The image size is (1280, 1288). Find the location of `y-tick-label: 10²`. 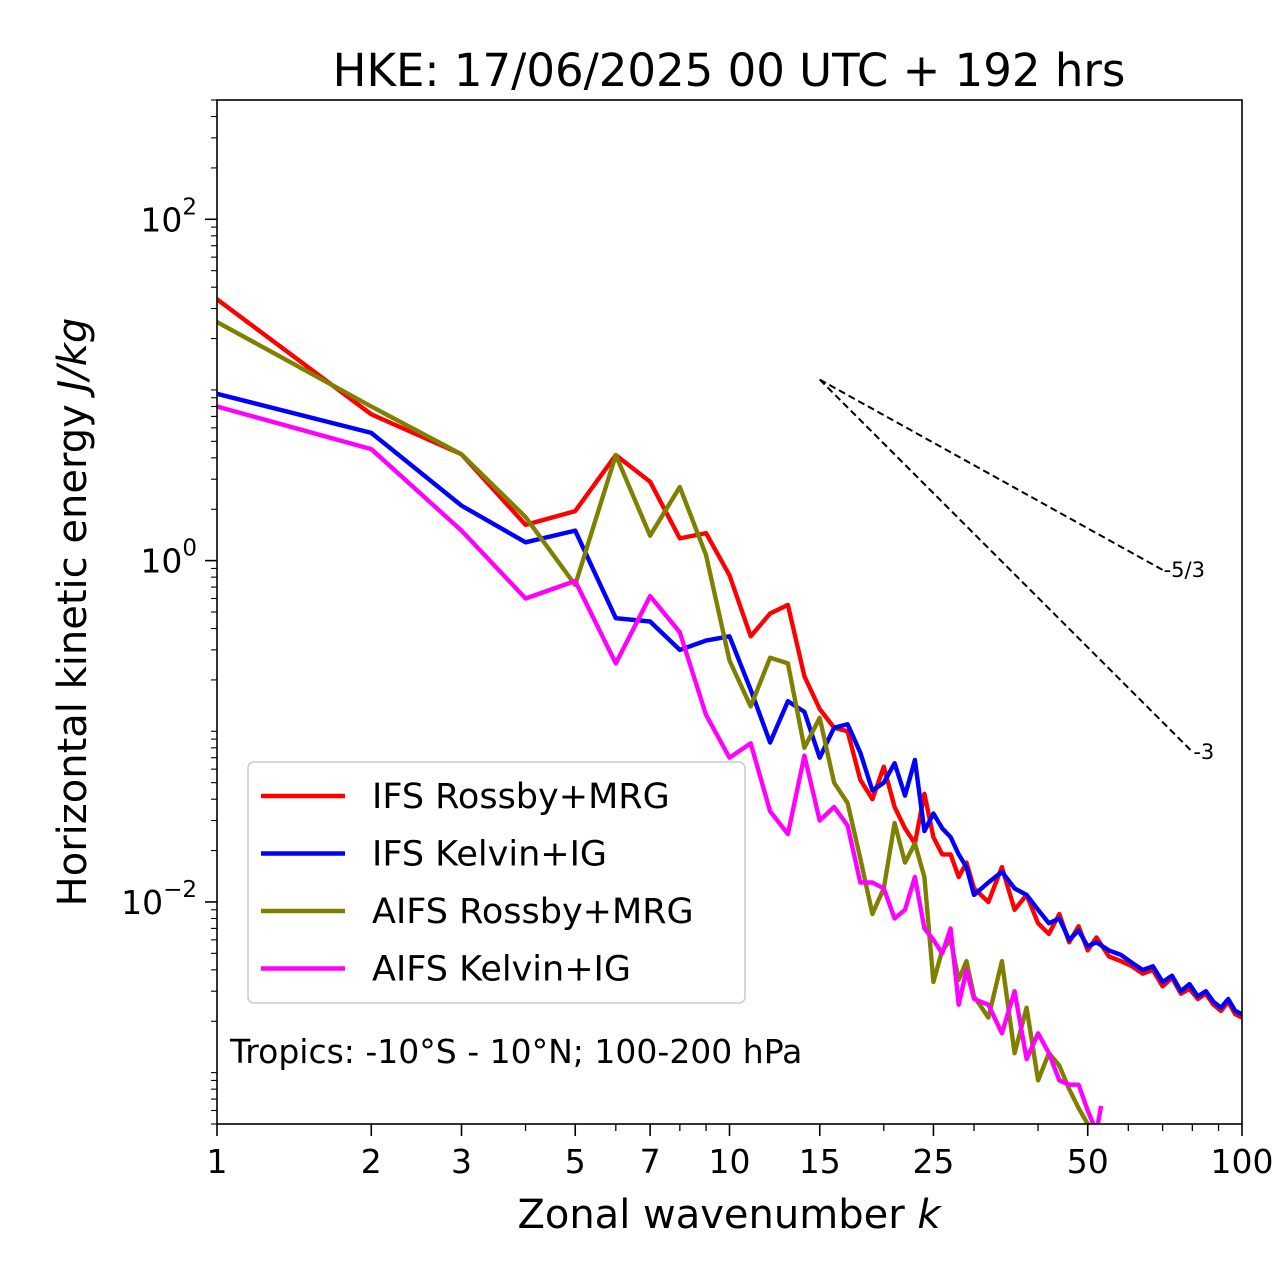

y-tick-label: 10² is located at coordinates (168, 216).